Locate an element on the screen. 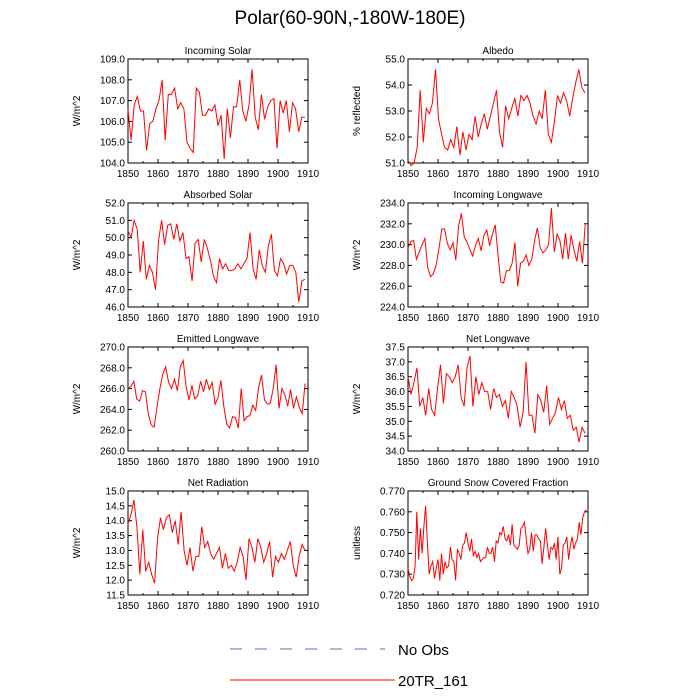 This screenshot has width=700, height=700. y-tick-label: 34.5 is located at coordinates (396, 437).